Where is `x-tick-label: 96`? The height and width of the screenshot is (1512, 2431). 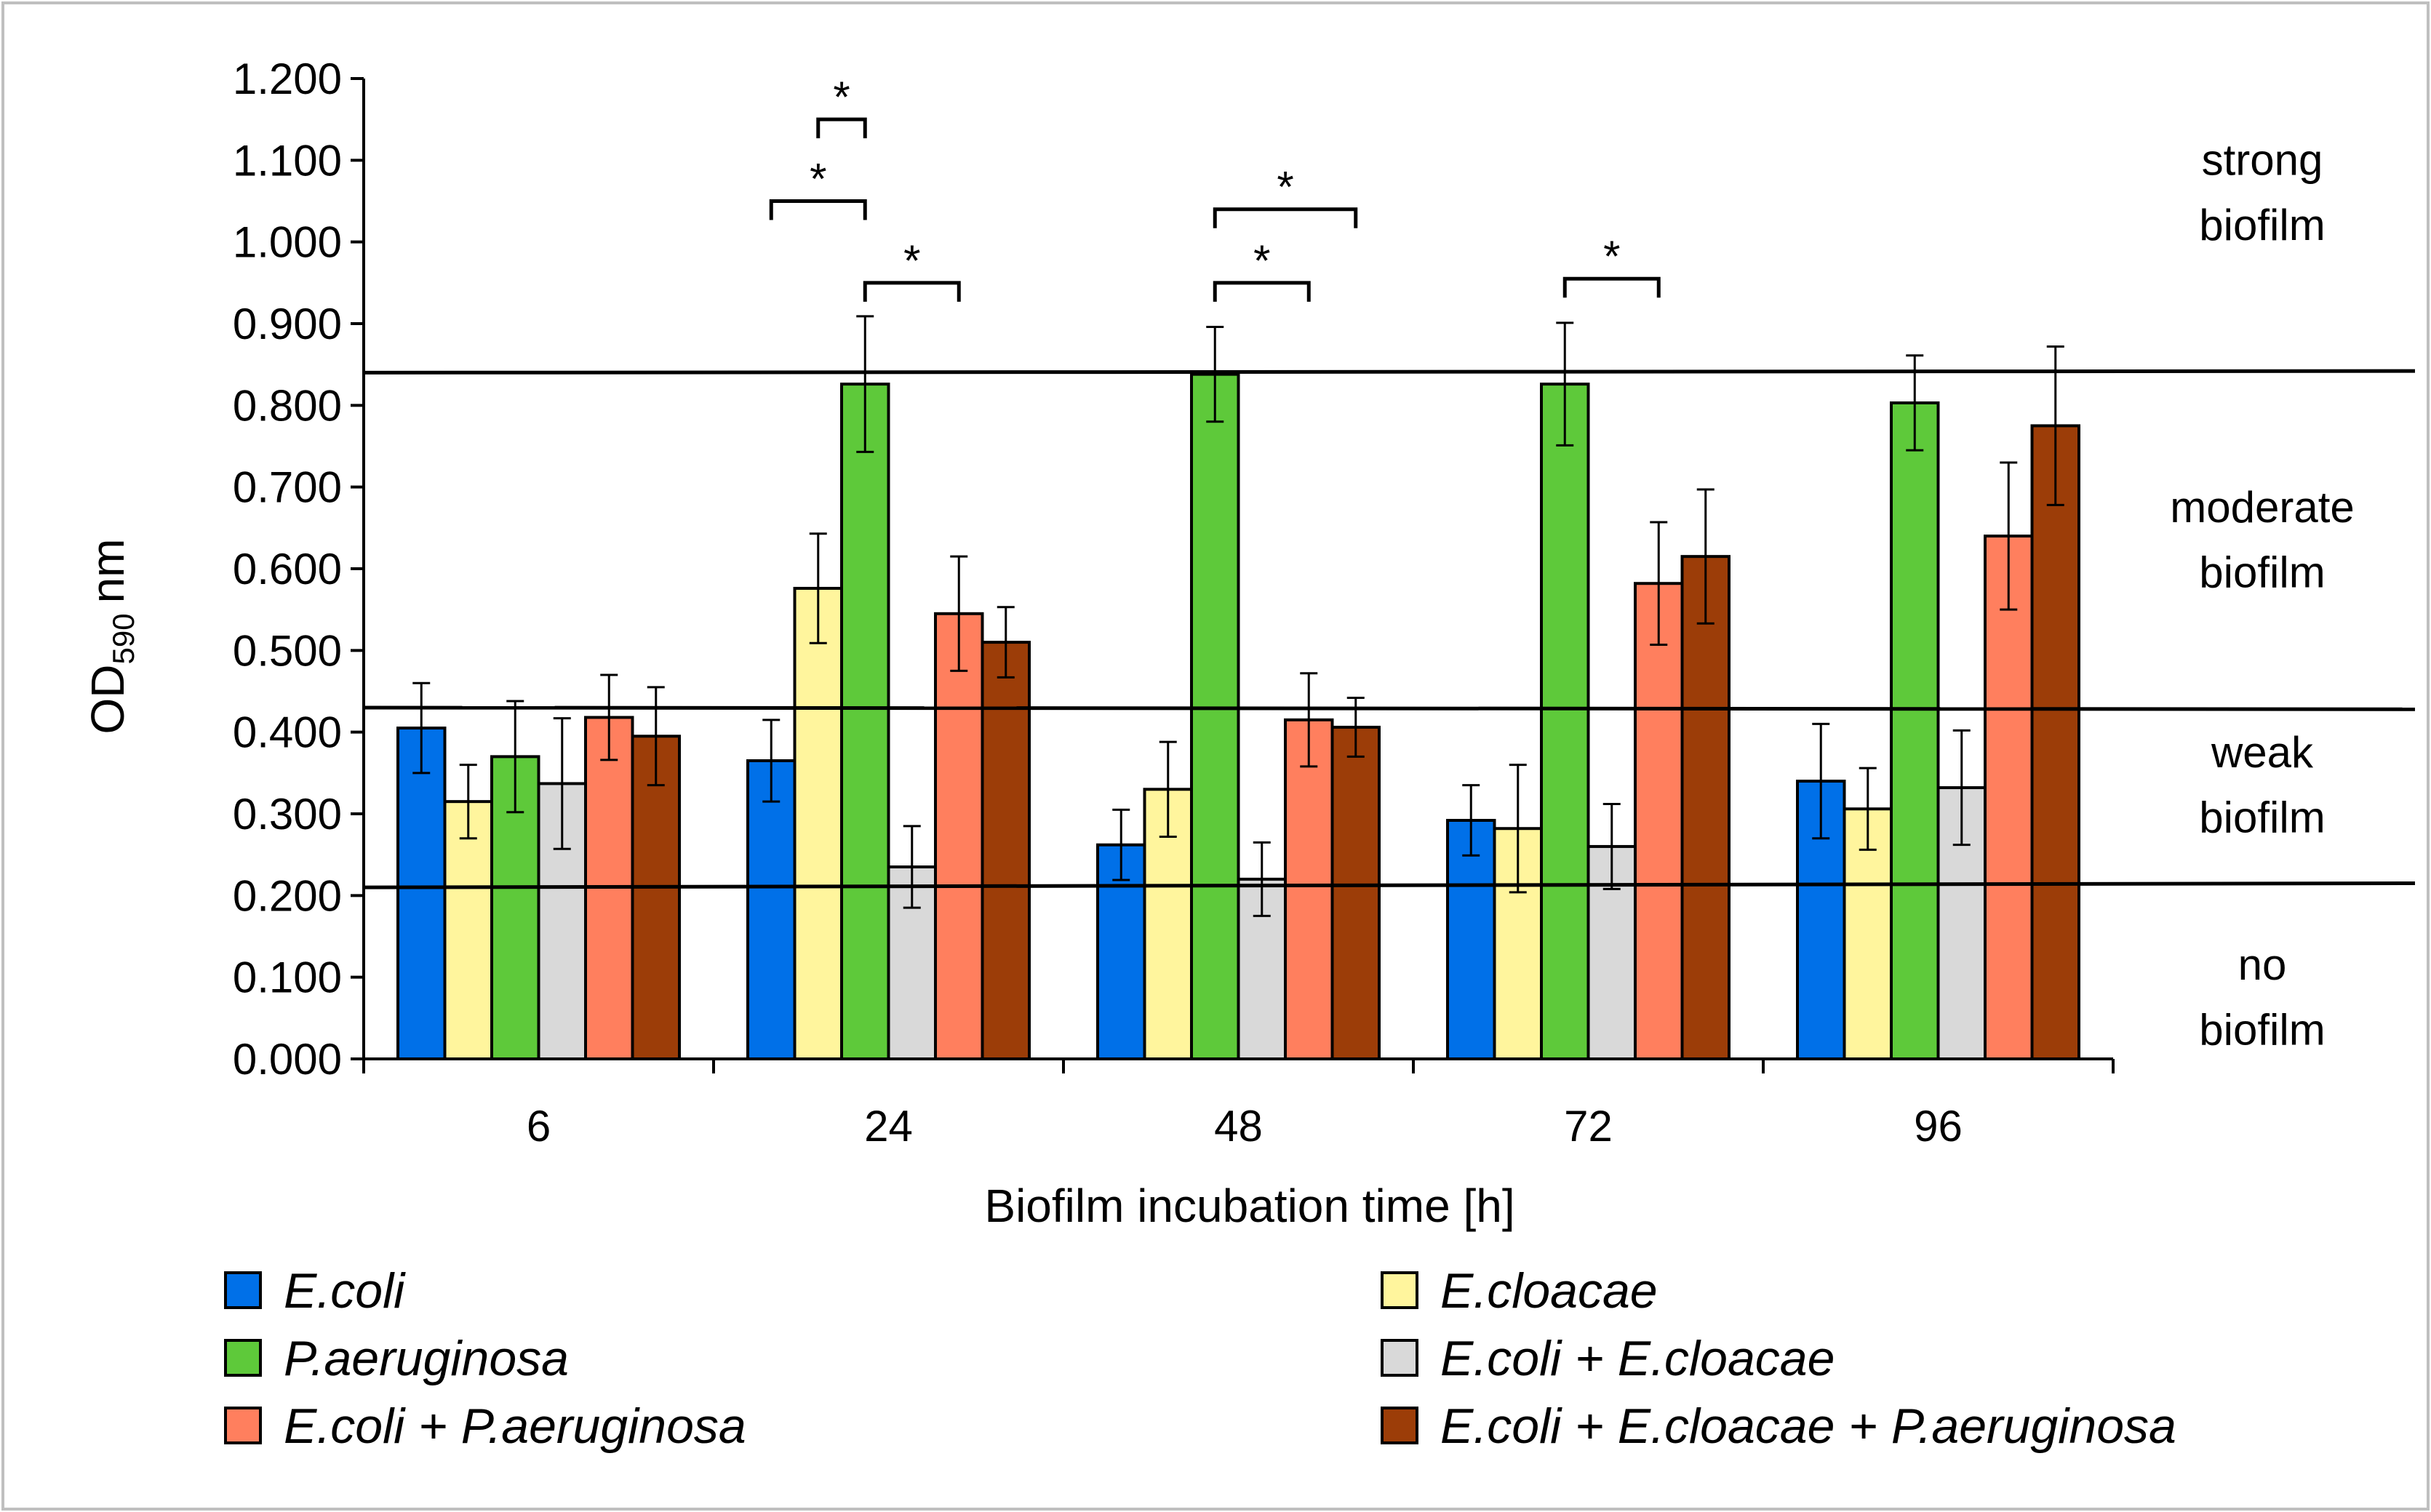
x-tick-label: 96 is located at coordinates (1938, 1126).